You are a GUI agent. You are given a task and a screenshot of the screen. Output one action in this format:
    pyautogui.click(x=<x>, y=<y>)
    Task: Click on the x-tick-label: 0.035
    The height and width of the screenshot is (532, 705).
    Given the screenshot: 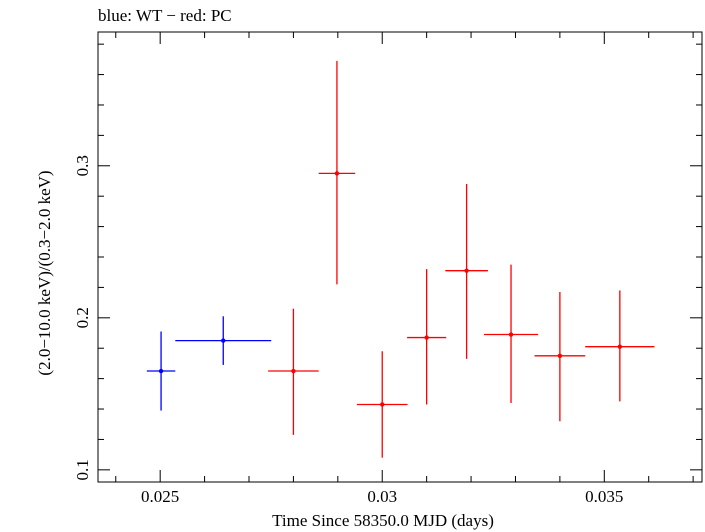 What is the action you would take?
    pyautogui.click(x=604, y=496)
    